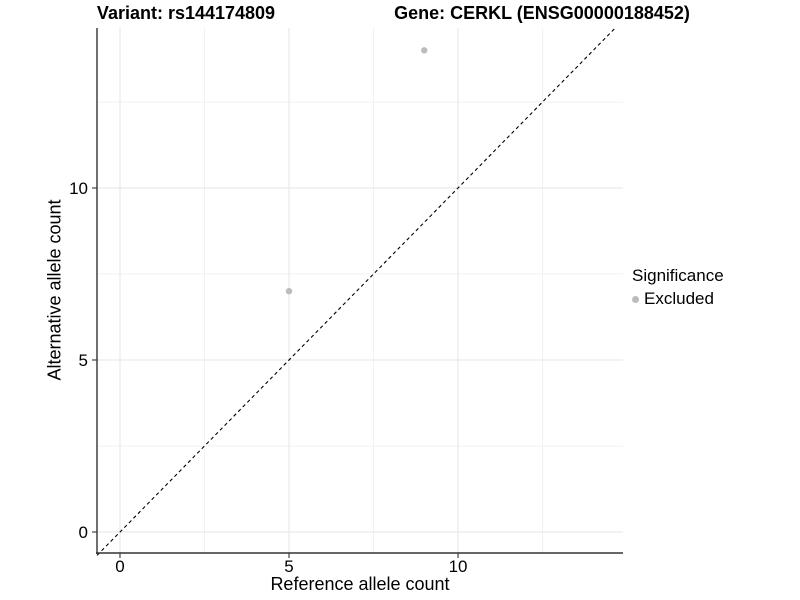 The image size is (800, 600). I want to click on plot-title-variant: Variant: rs144174809, so click(186, 13).